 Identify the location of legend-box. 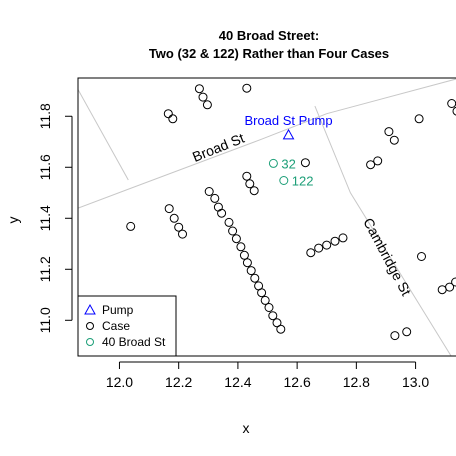
(127, 326).